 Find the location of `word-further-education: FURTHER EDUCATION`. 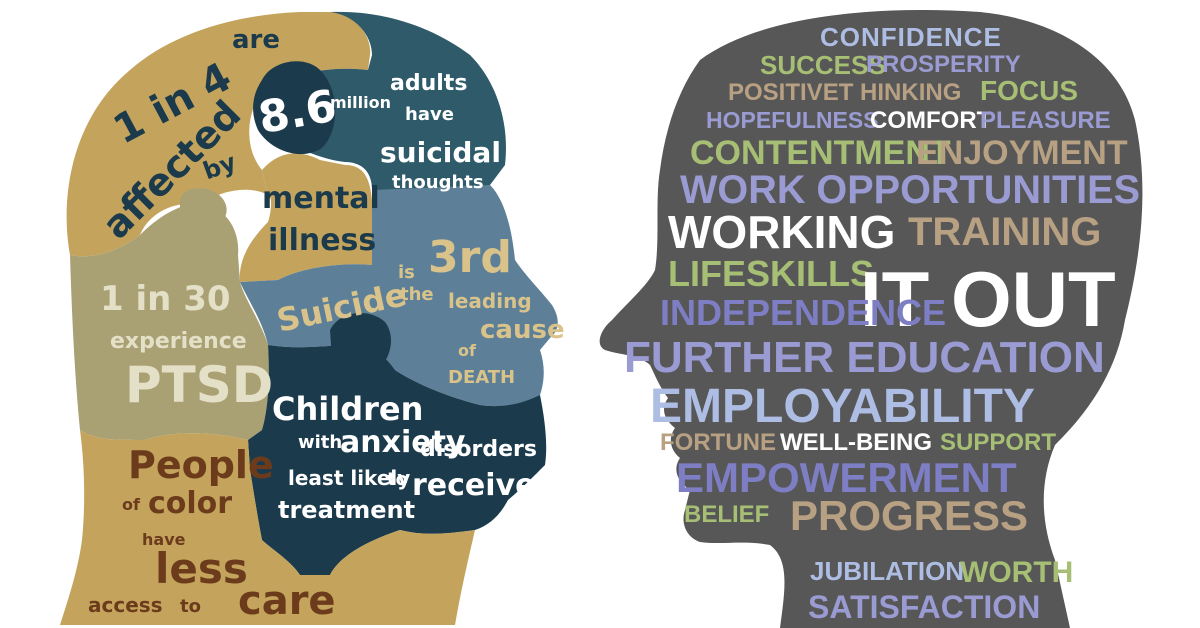

word-further-education: FURTHER EDUCATION is located at coordinates (864, 357).